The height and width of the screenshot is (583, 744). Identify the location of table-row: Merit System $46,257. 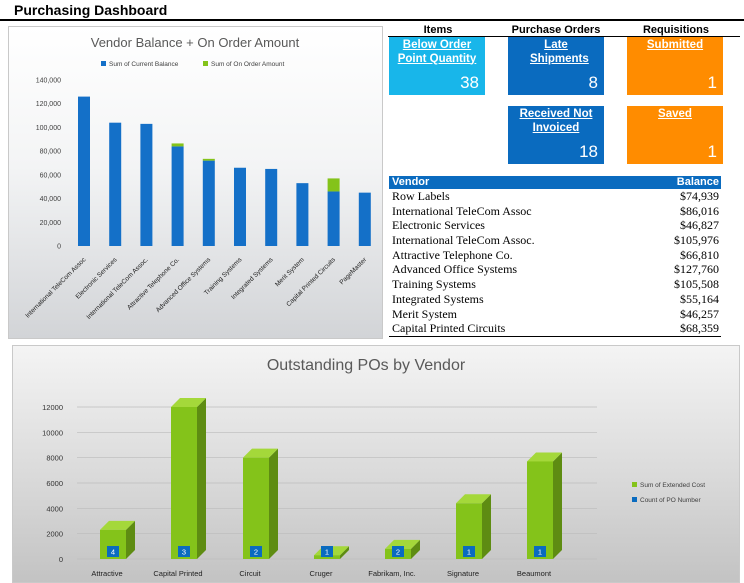
(555, 314).